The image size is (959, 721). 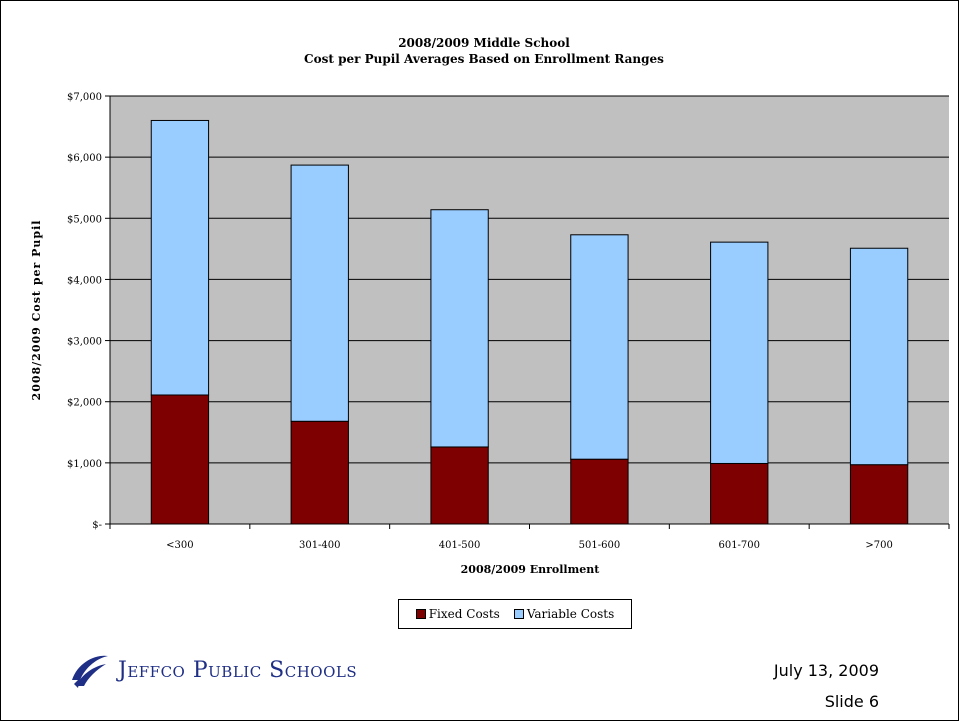 What do you see at coordinates (90, 671) in the screenshot?
I see `logo-swoosh-icon` at bounding box center [90, 671].